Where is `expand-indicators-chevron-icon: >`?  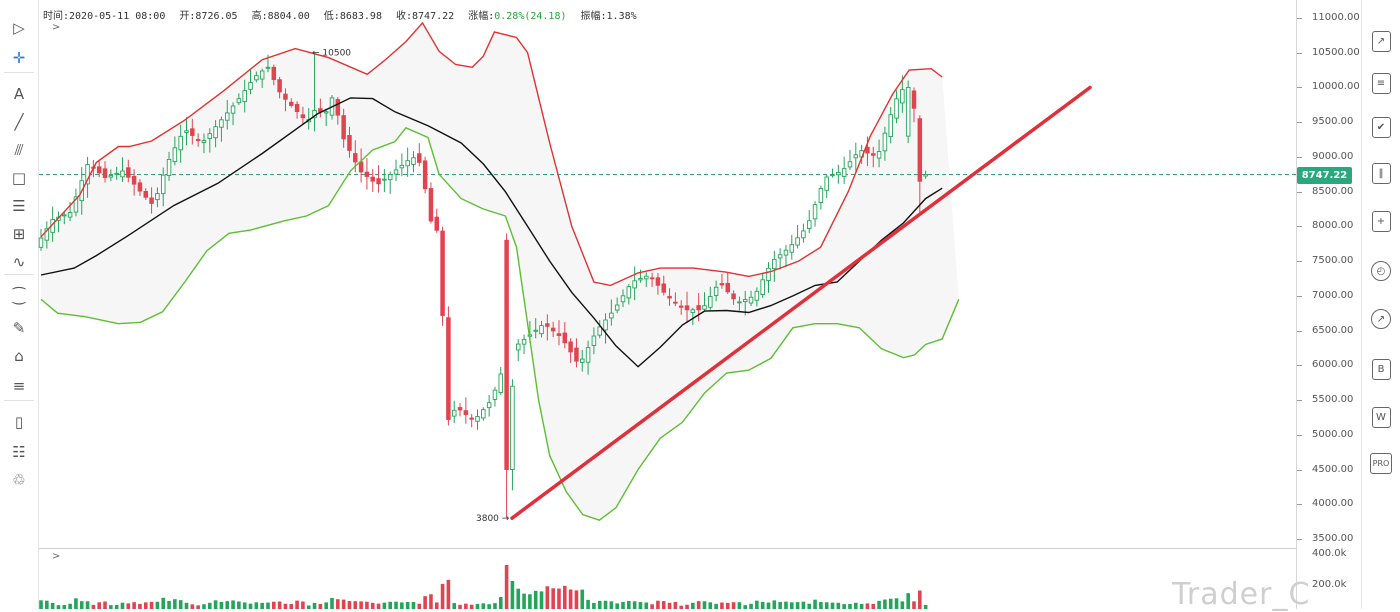
expand-indicators-chevron-icon: > is located at coordinates (56, 27).